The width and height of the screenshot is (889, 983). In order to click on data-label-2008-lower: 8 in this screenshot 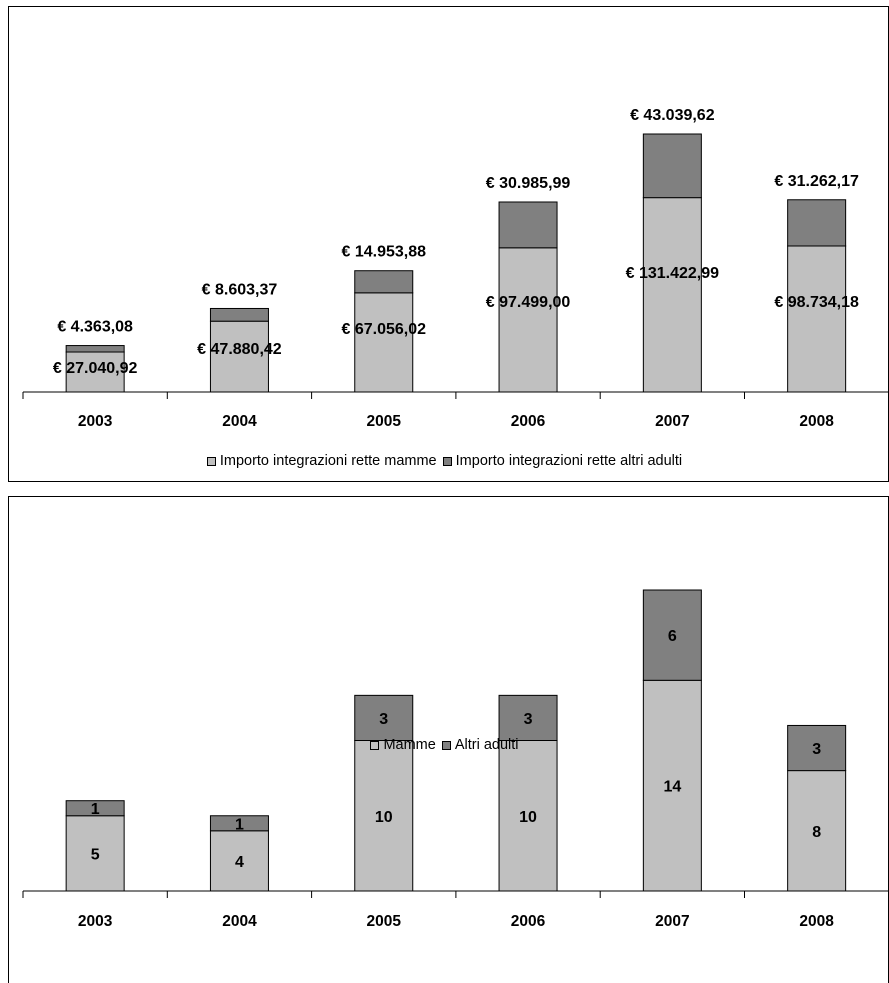, I will do `click(816, 832)`.